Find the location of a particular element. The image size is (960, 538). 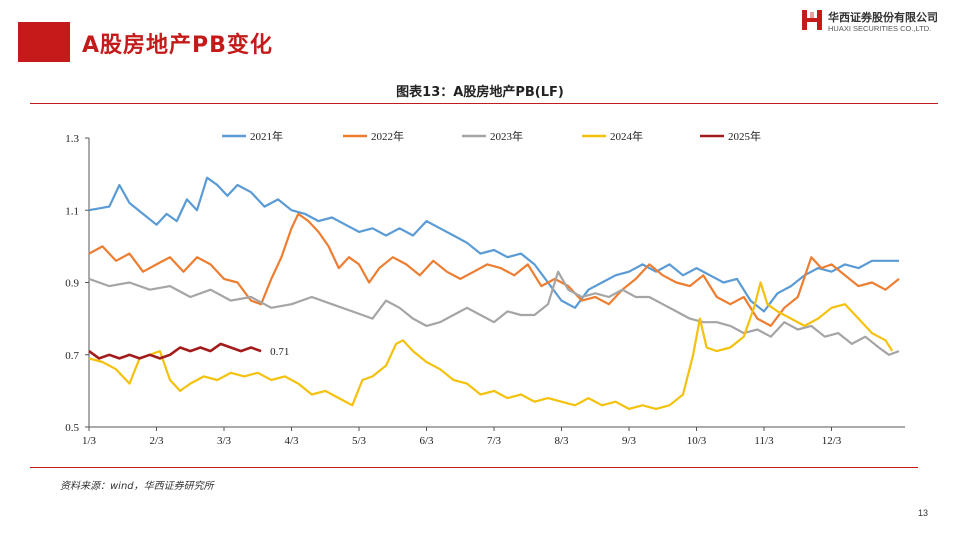

x-tick-label: 10/3 is located at coordinates (697, 441).